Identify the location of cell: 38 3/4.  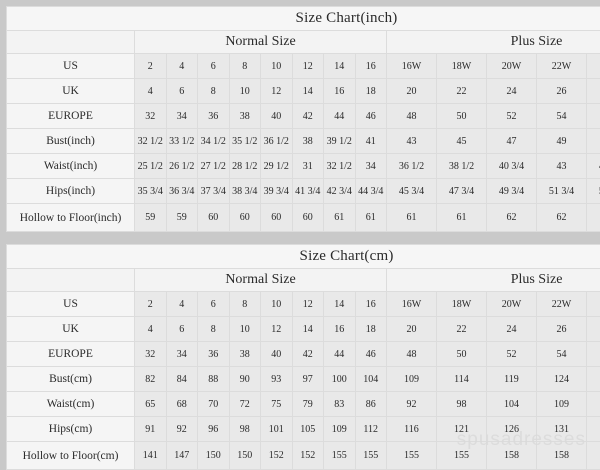
(245, 191).